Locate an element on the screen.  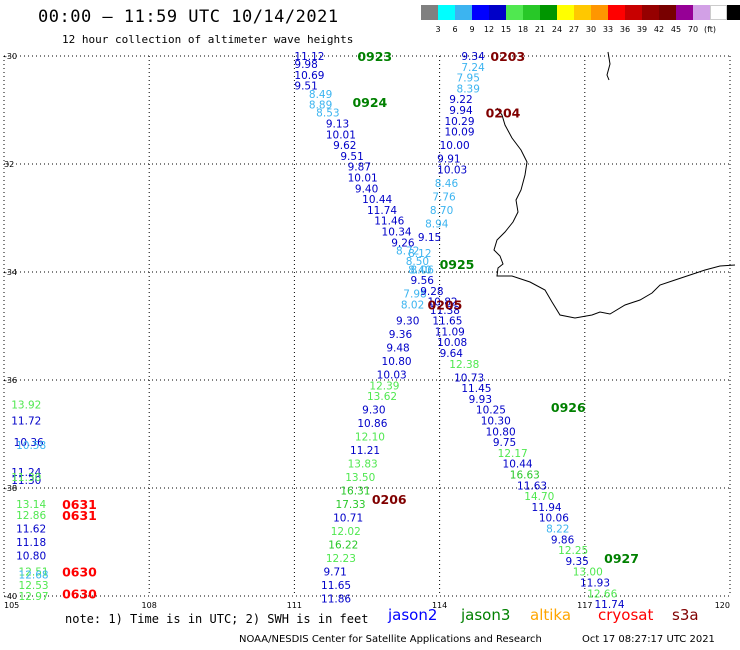
pass-time: 0630 is located at coordinates (79, 572).